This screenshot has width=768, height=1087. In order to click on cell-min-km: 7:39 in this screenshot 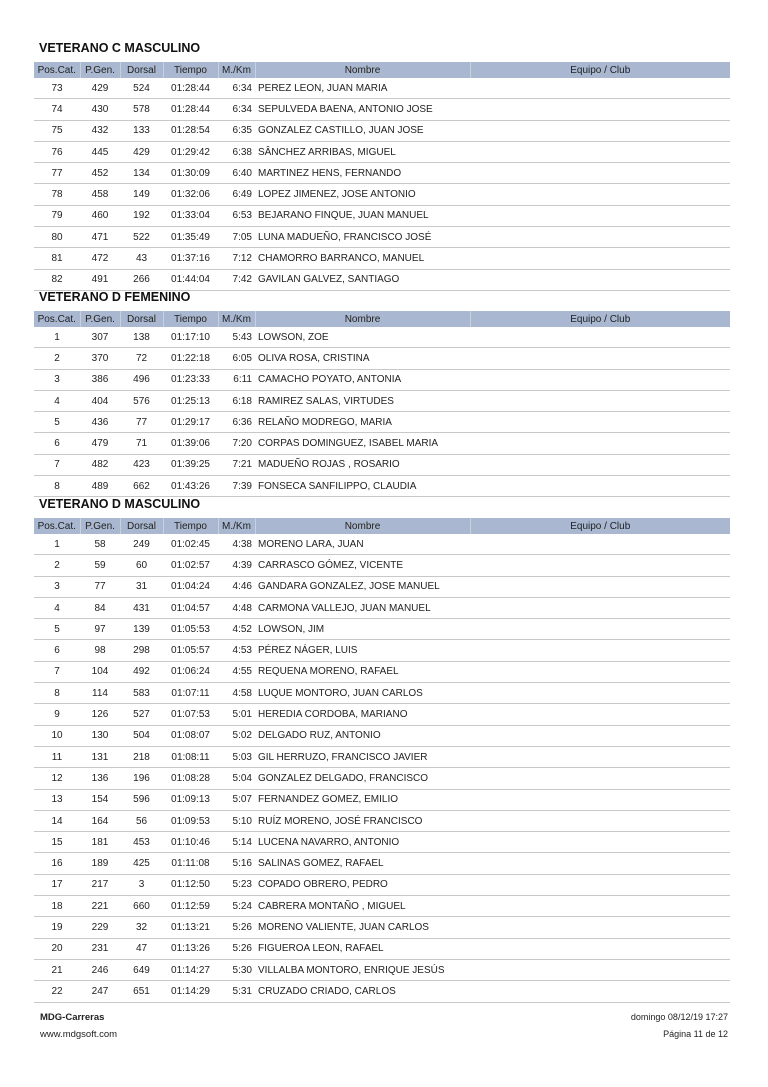, I will do `click(236, 486)`.